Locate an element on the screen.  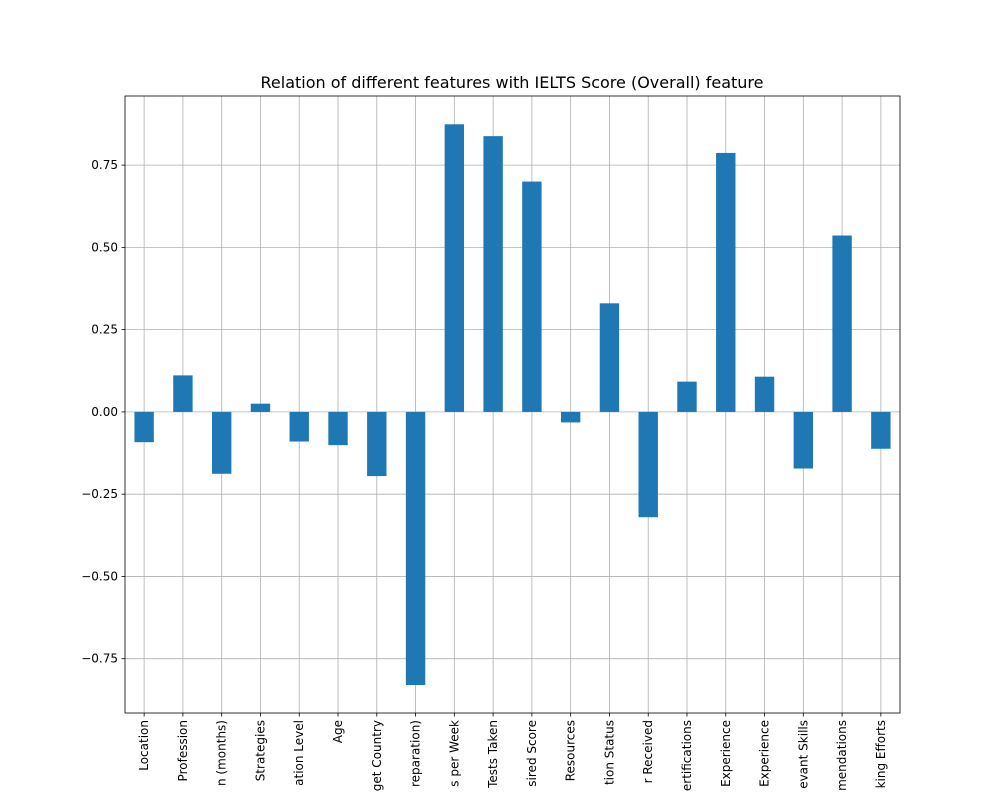
x-tick-label: Resources is located at coordinates (571, 750).